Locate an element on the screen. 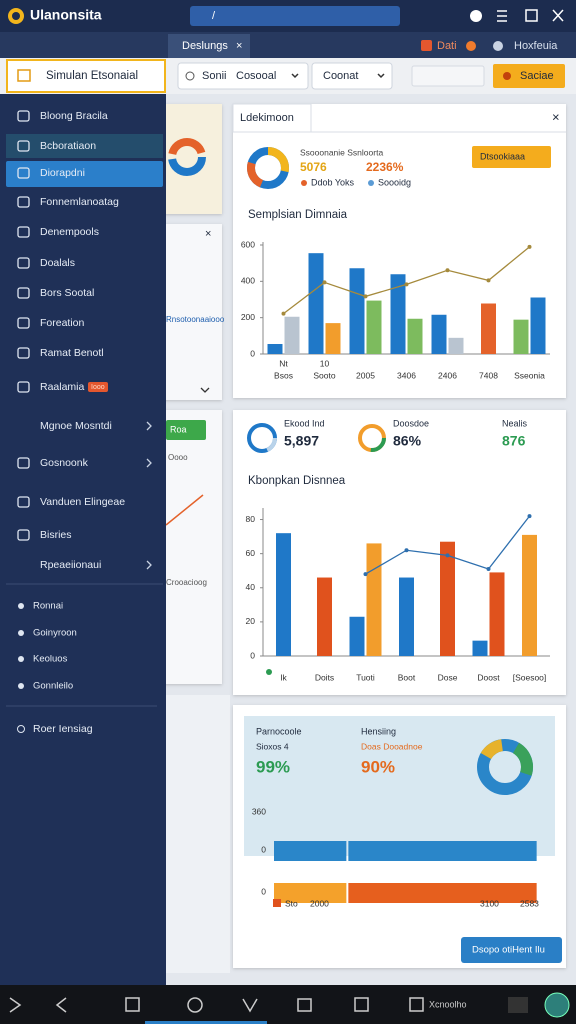 The width and height of the screenshot is (576, 1024). menu-item: Raalamia is located at coordinates (62, 387).